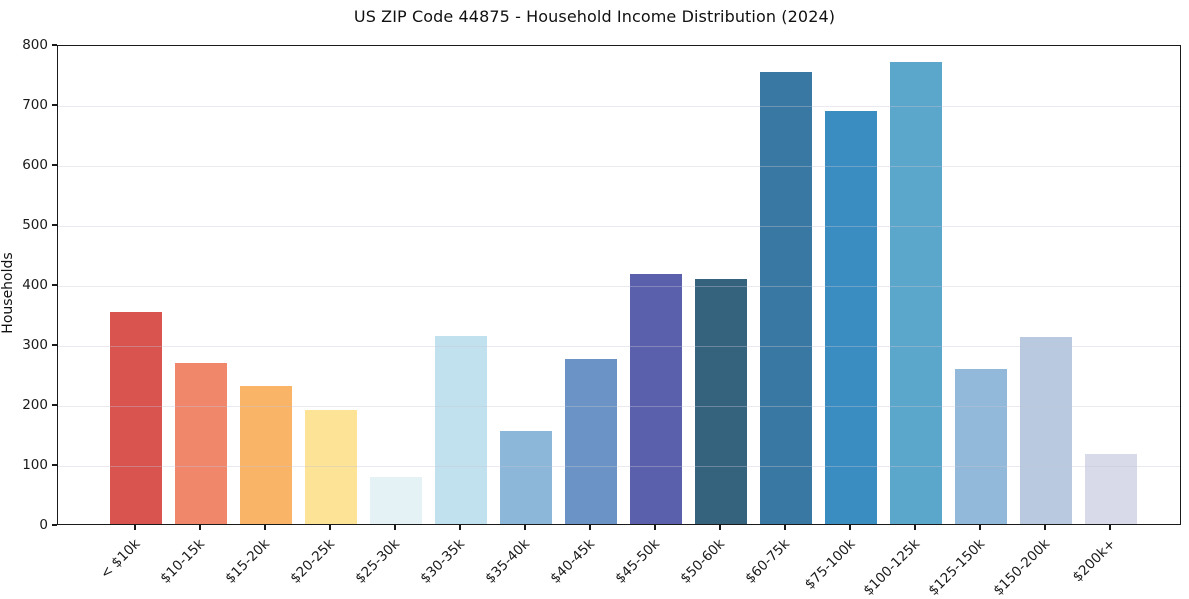 This screenshot has width=1189, height=599. I want to click on x-tick-label-text-2: $15-20k, so click(248, 561).